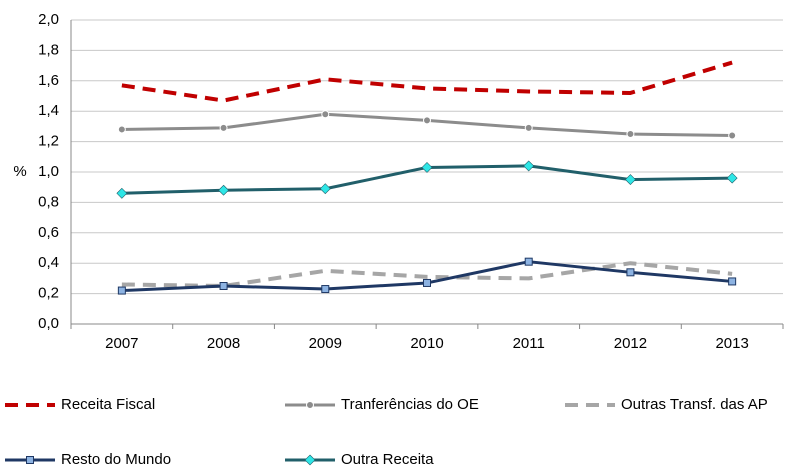 The height and width of the screenshot is (473, 787). I want to click on y-tick-label: 0,0, so click(48, 323).